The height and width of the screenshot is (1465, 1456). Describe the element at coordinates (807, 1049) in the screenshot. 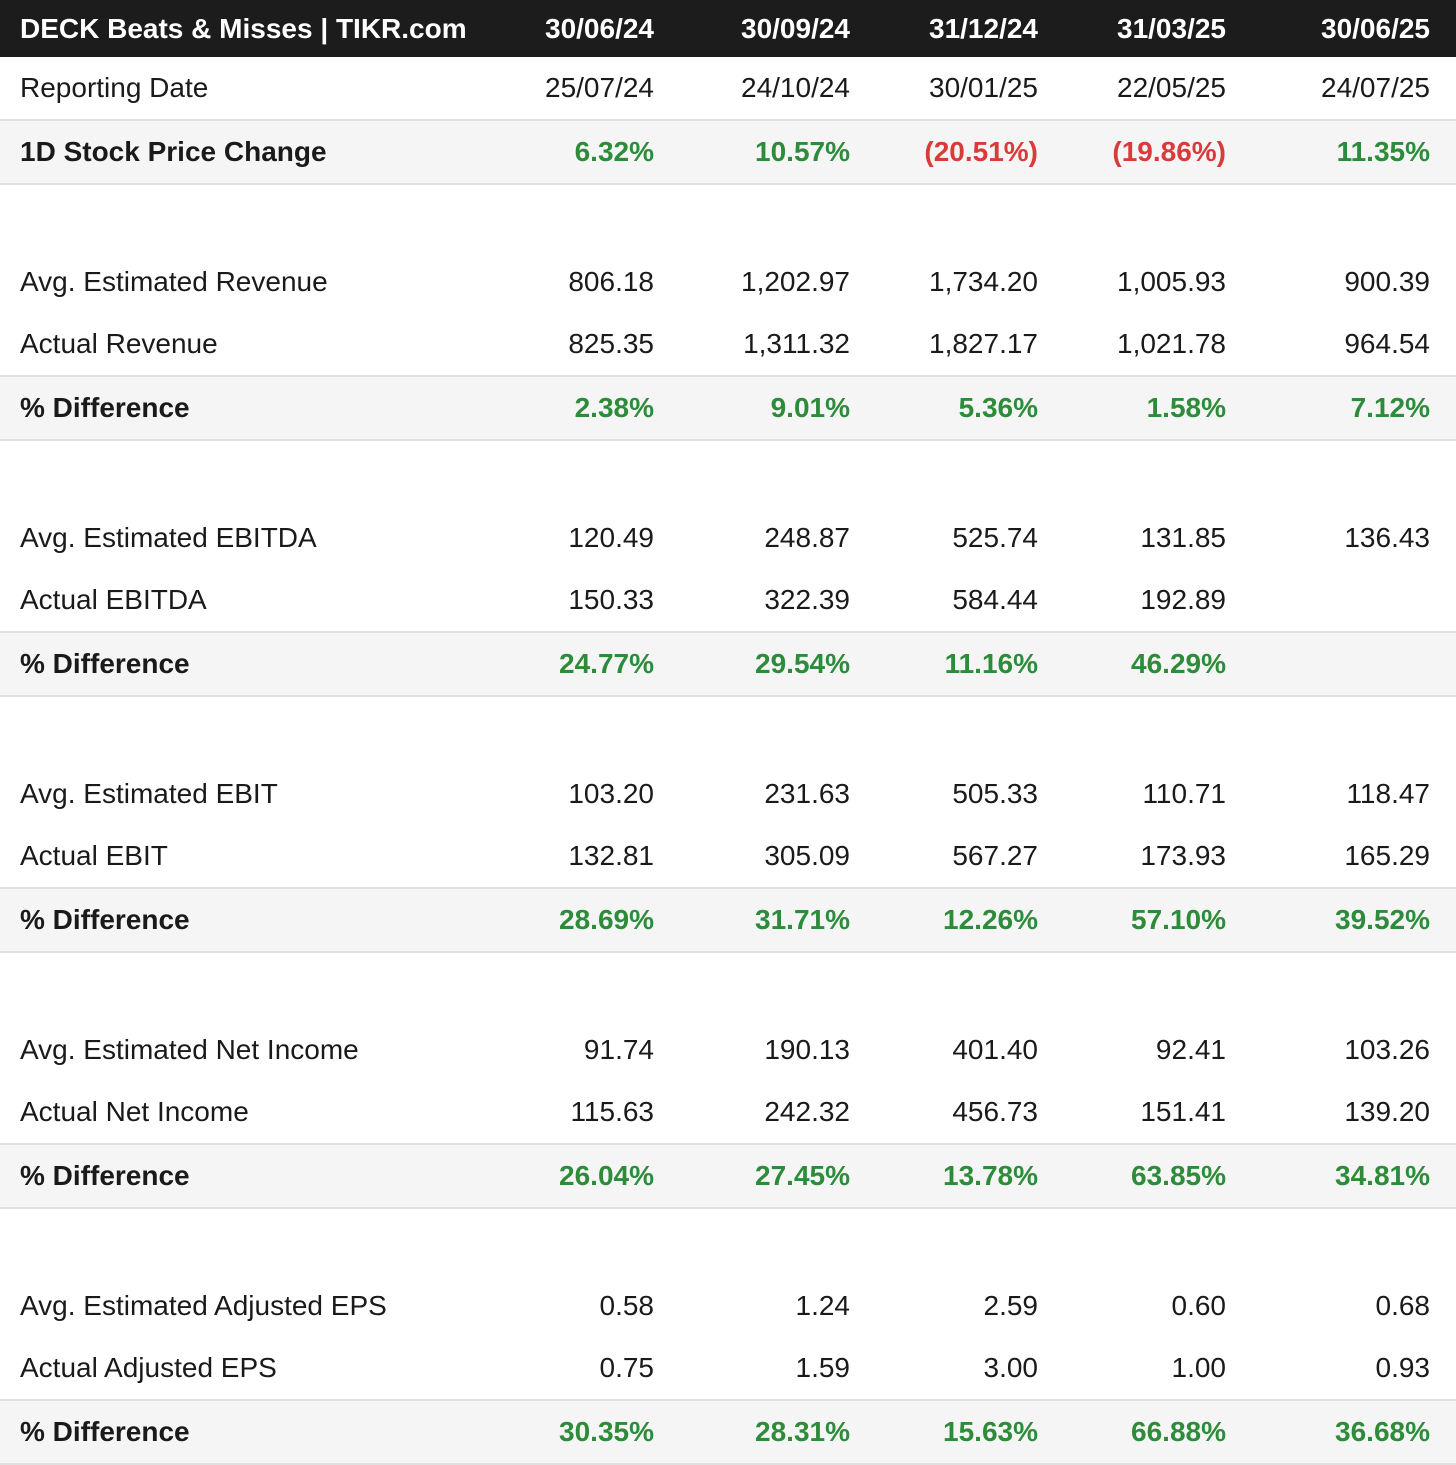

I see `table-cell: 190.13` at that location.